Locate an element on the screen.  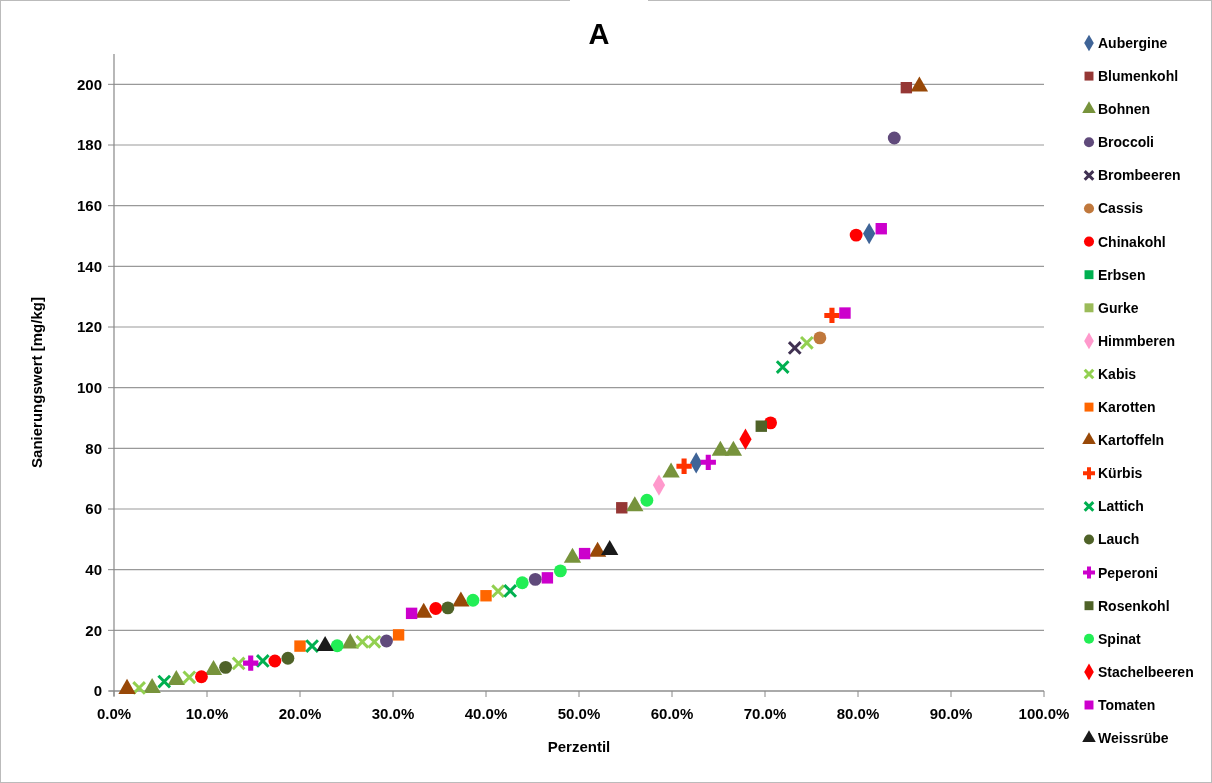
legend-label: Lattich is located at coordinates (1121, 506).